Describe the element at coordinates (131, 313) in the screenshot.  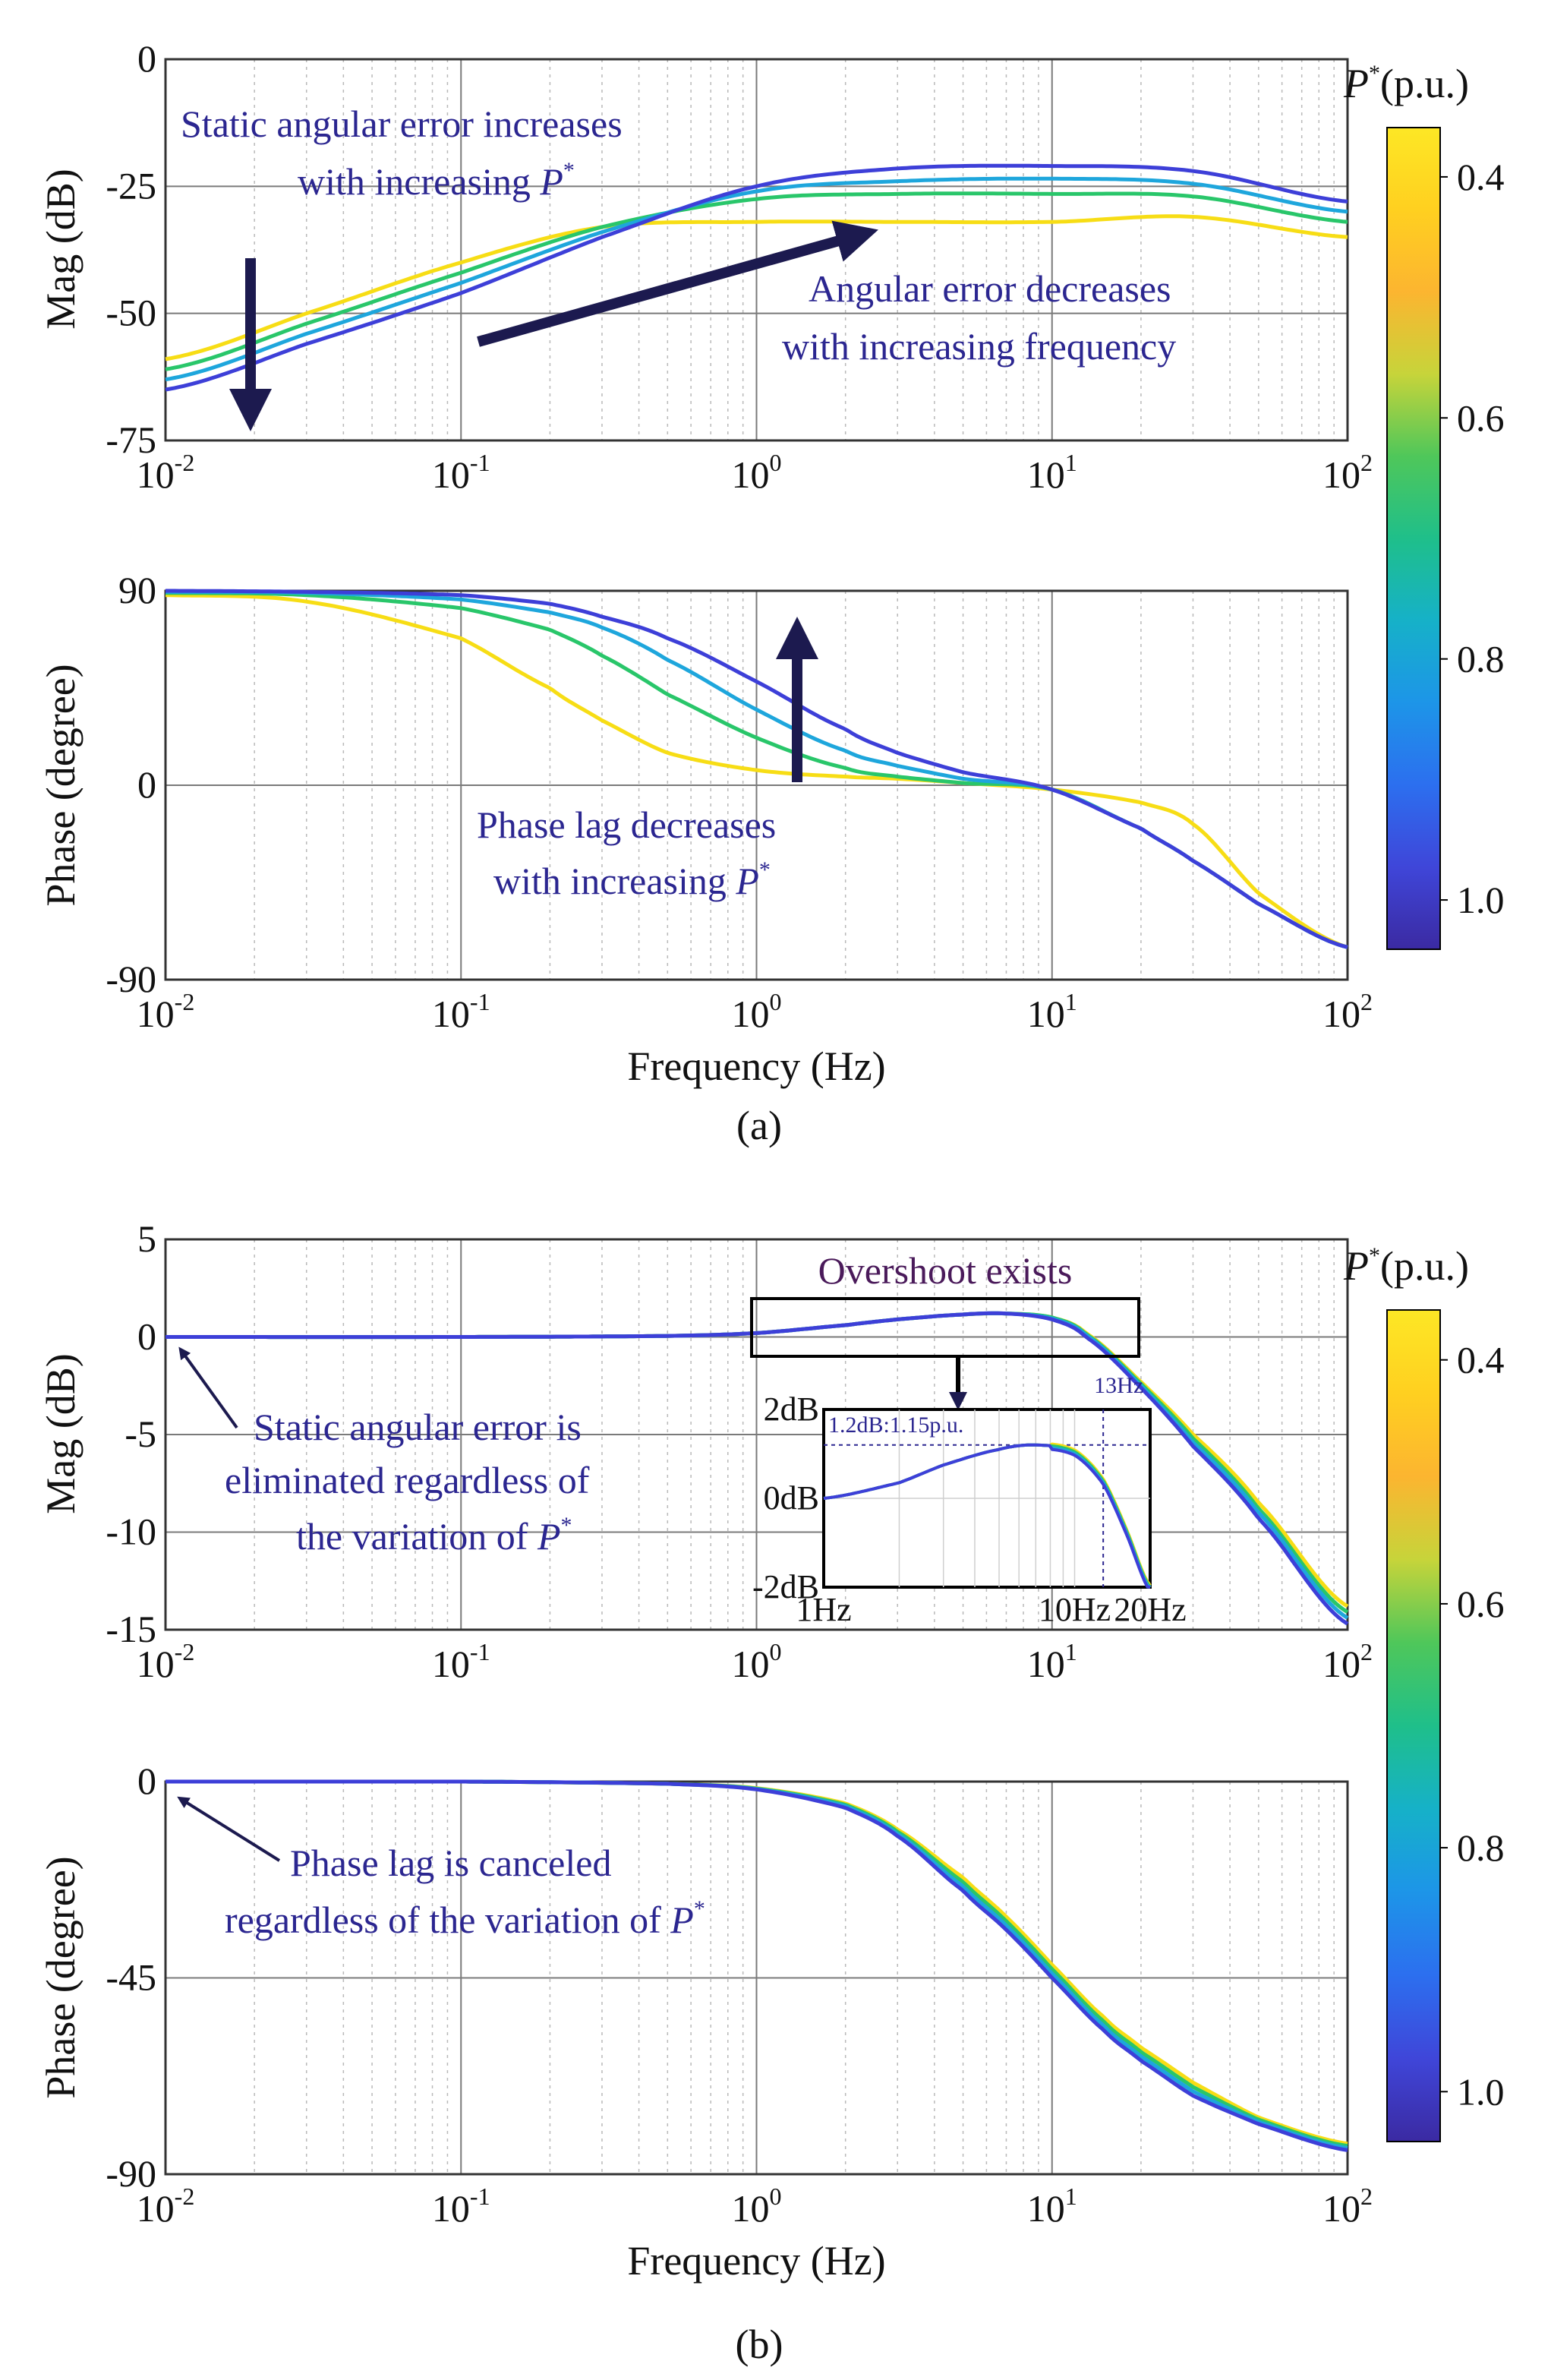
I see `y-tick-label: -50` at that location.